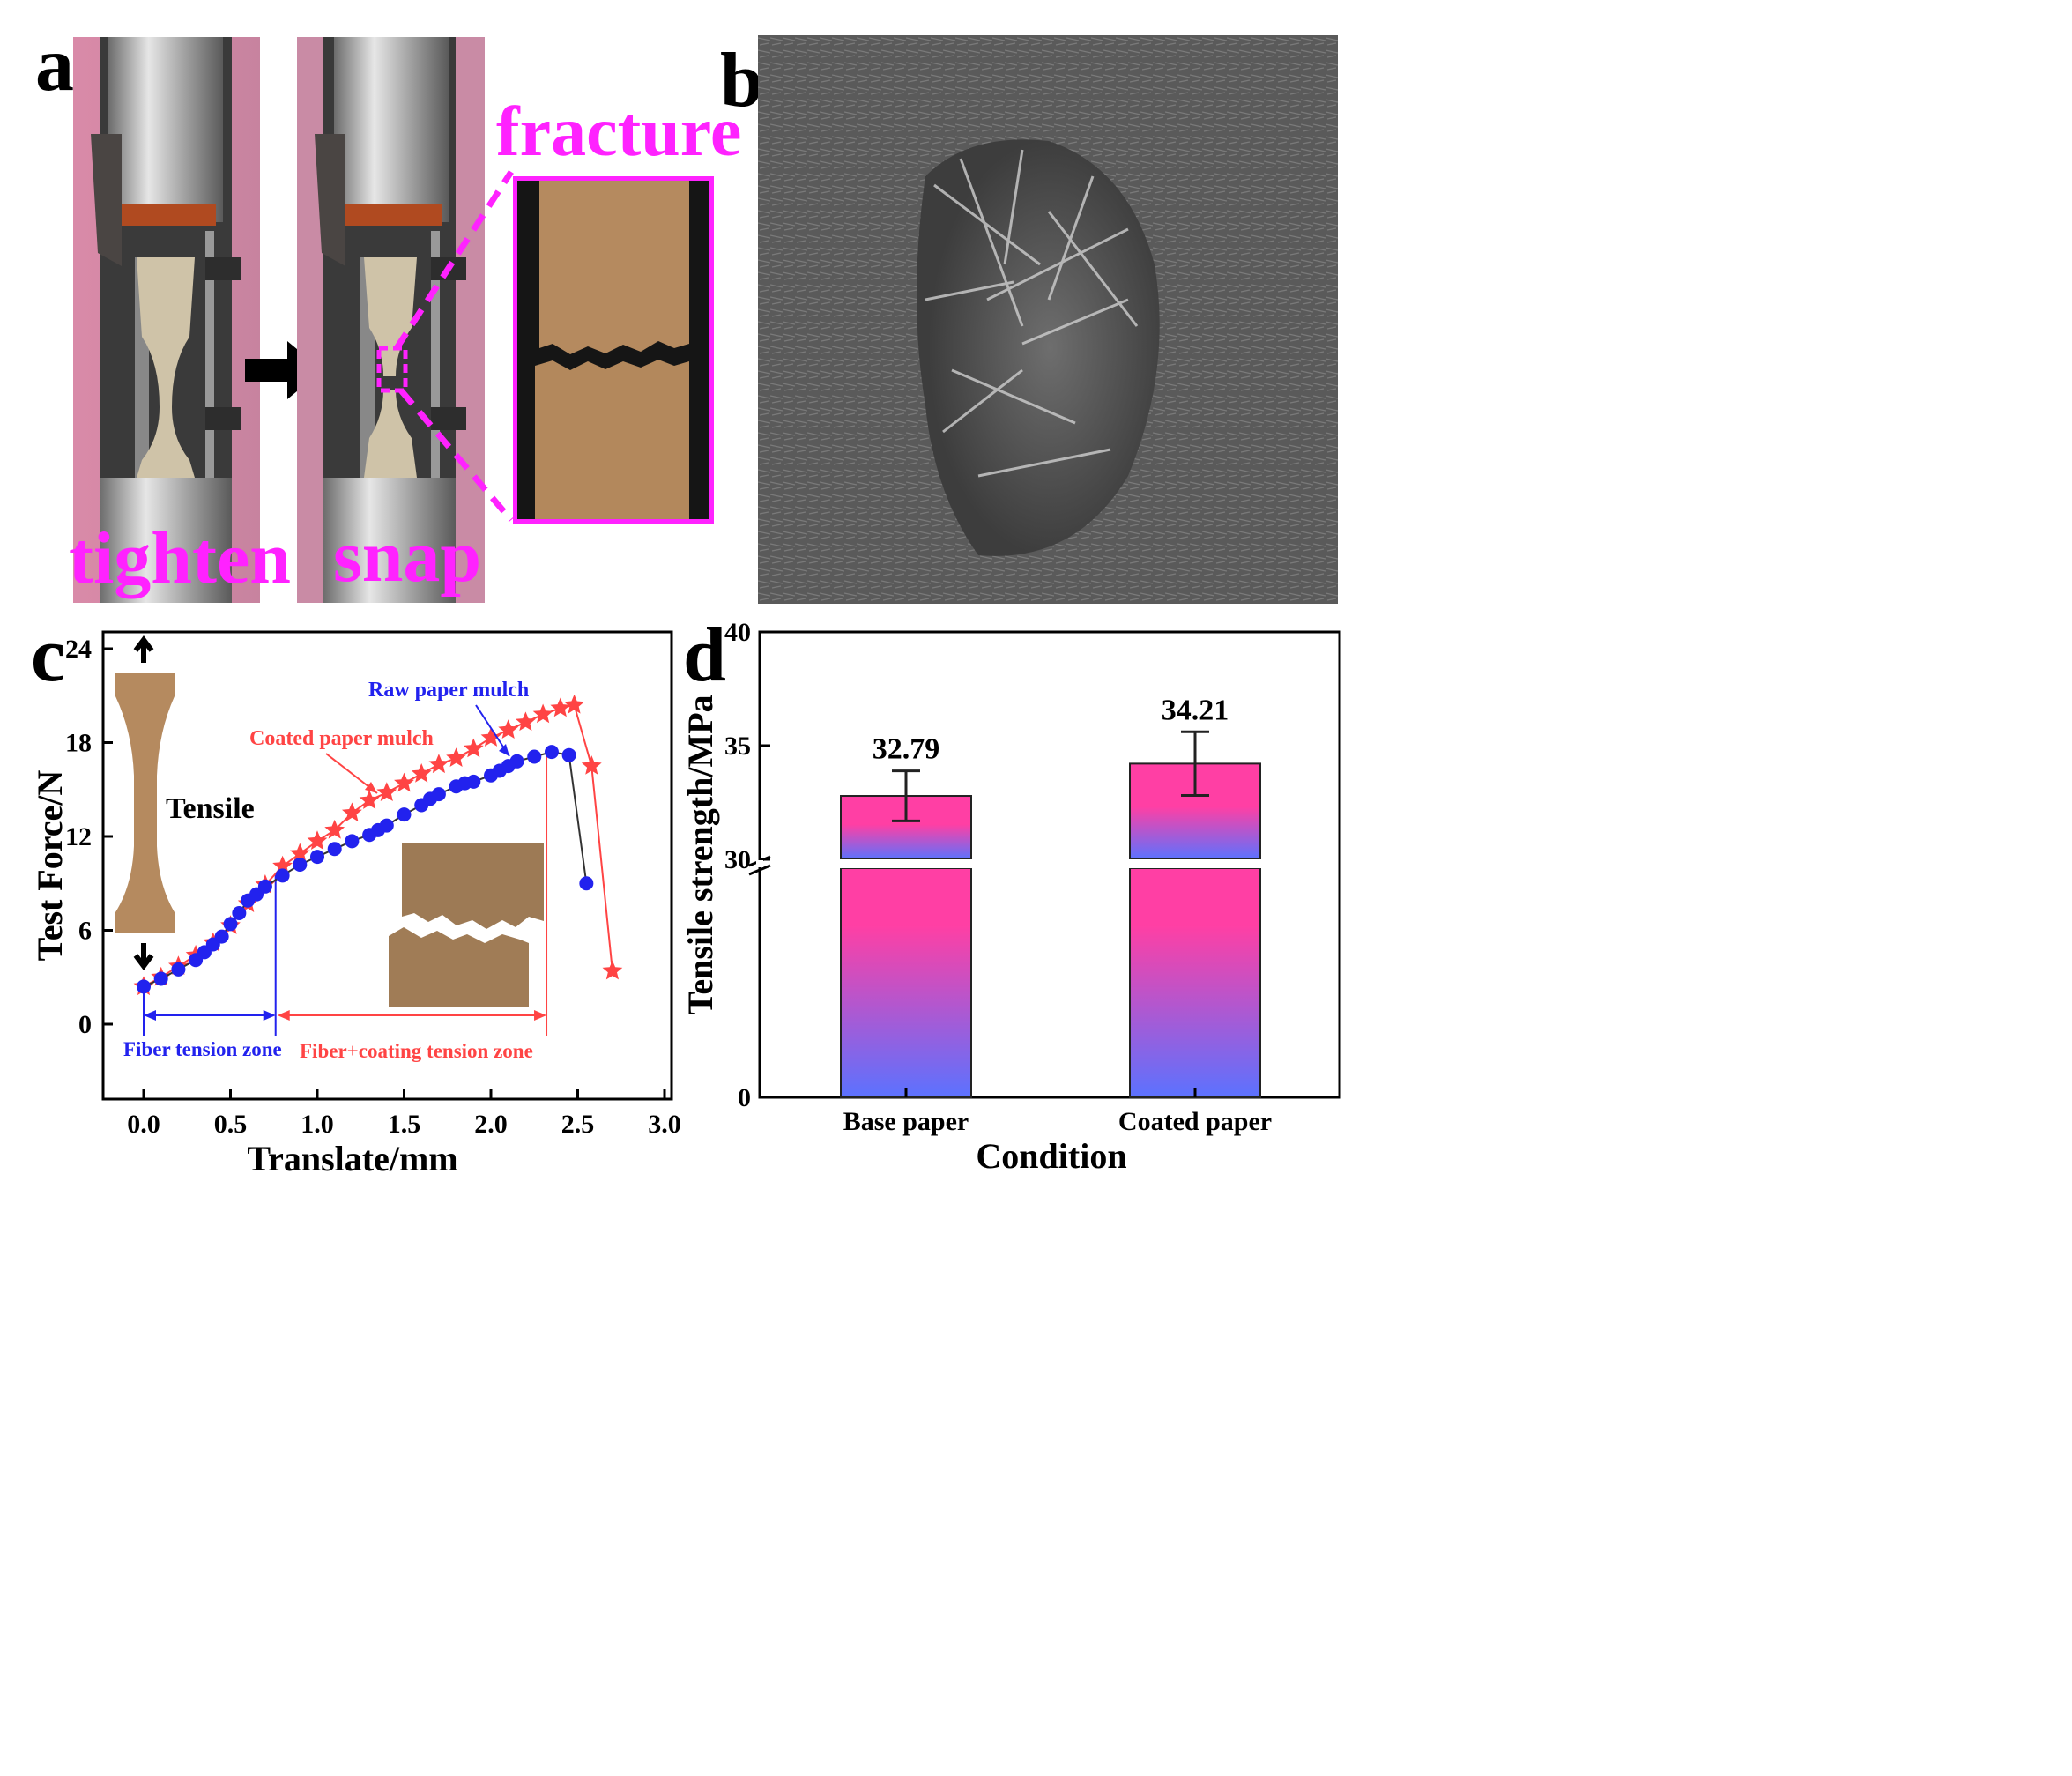 The height and width of the screenshot is (1776, 2072). I want to click on chart-c-plot-frame, so click(387, 865).